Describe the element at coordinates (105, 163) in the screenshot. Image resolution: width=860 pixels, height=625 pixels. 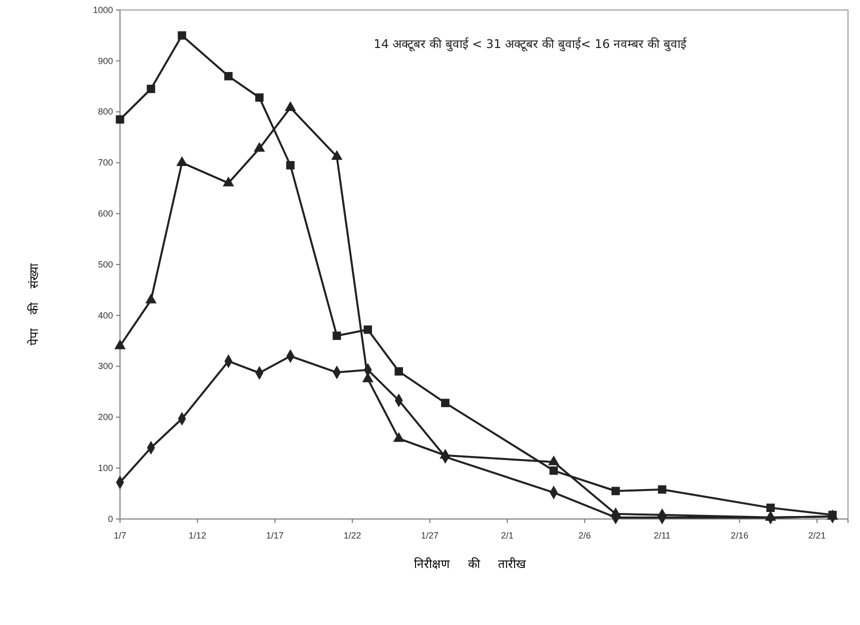
I see `y-tick-label: 700` at that location.